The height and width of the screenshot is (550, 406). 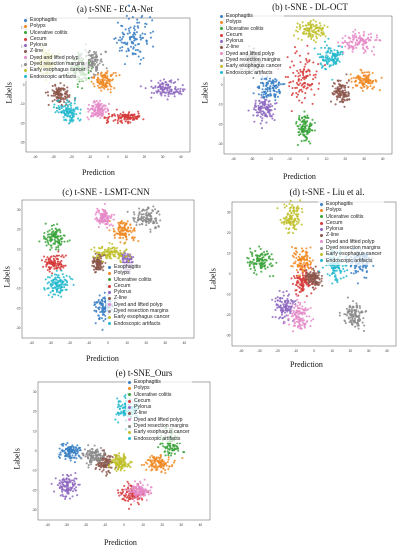 I want to click on x-tick-label: 20, so click(x=346, y=159).